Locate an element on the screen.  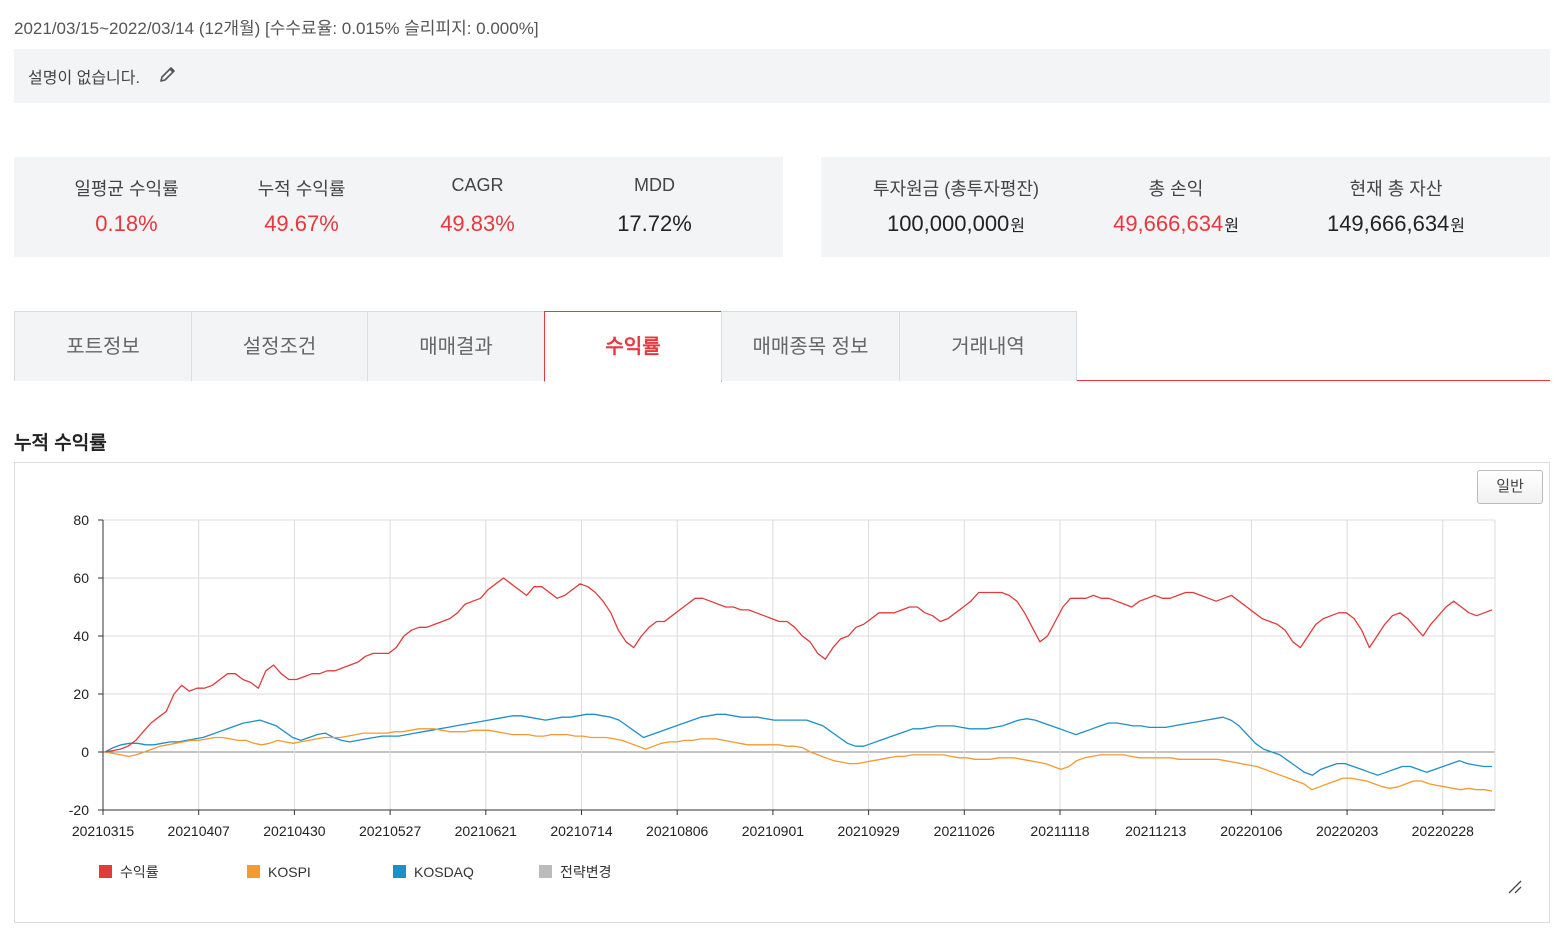
stat-value: 49.67% is located at coordinates (301, 223).